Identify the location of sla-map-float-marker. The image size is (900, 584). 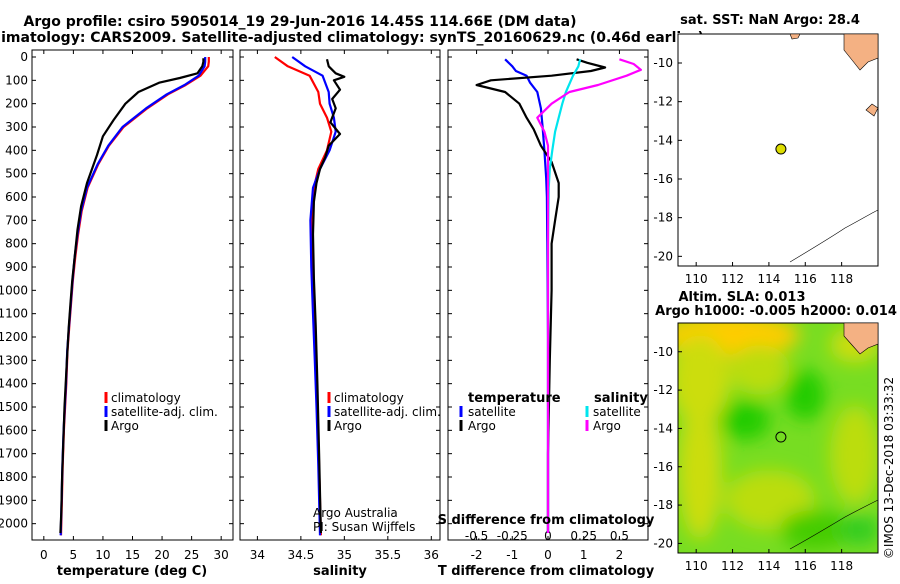
(781, 437).